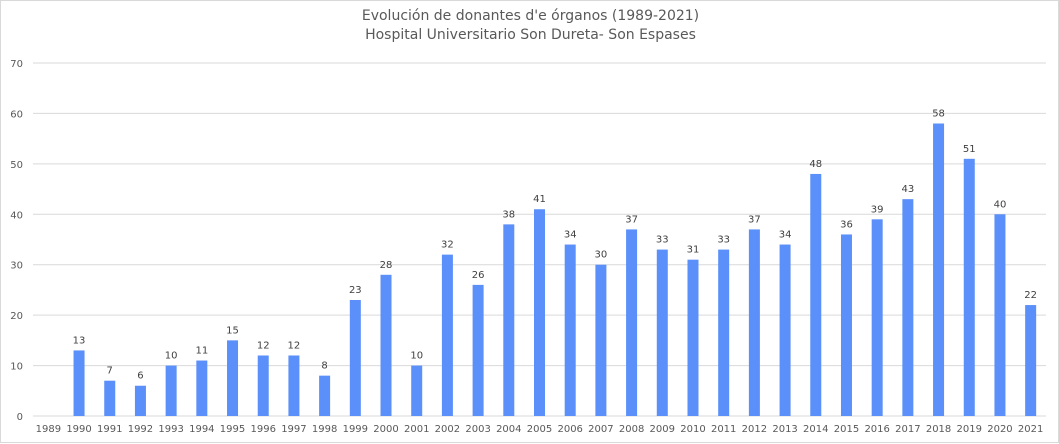  What do you see at coordinates (78, 429) in the screenshot?
I see `x-tick-label: 1990` at bounding box center [78, 429].